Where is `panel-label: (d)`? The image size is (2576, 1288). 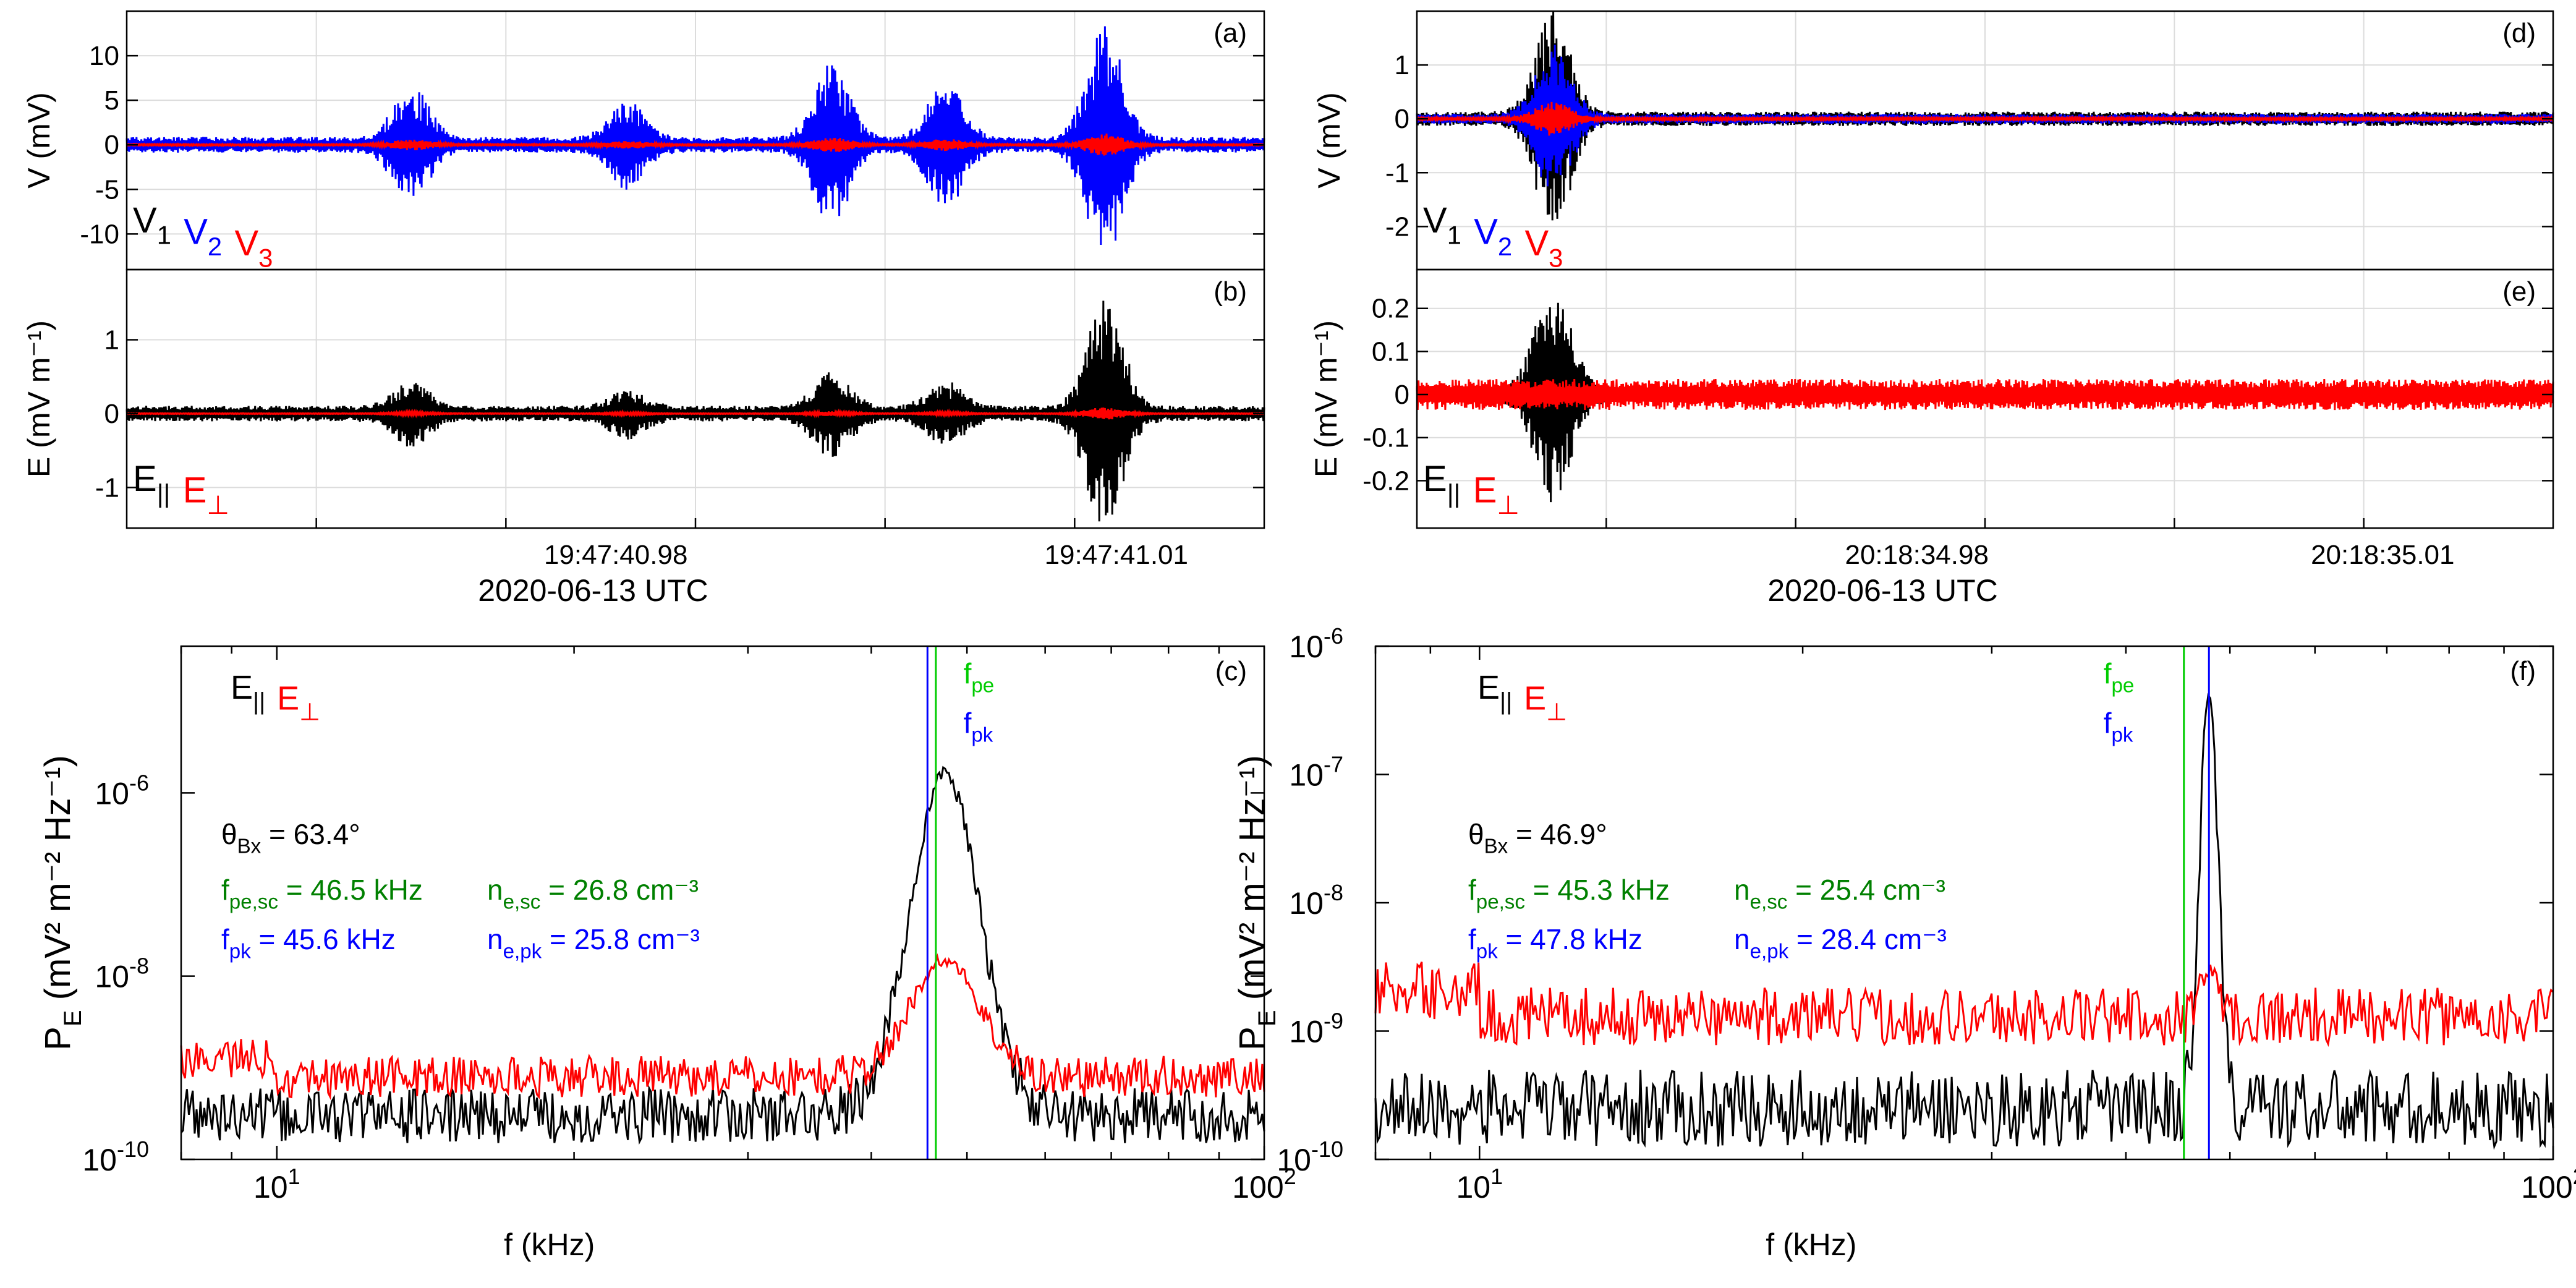
panel-label: (d) is located at coordinates (2519, 33).